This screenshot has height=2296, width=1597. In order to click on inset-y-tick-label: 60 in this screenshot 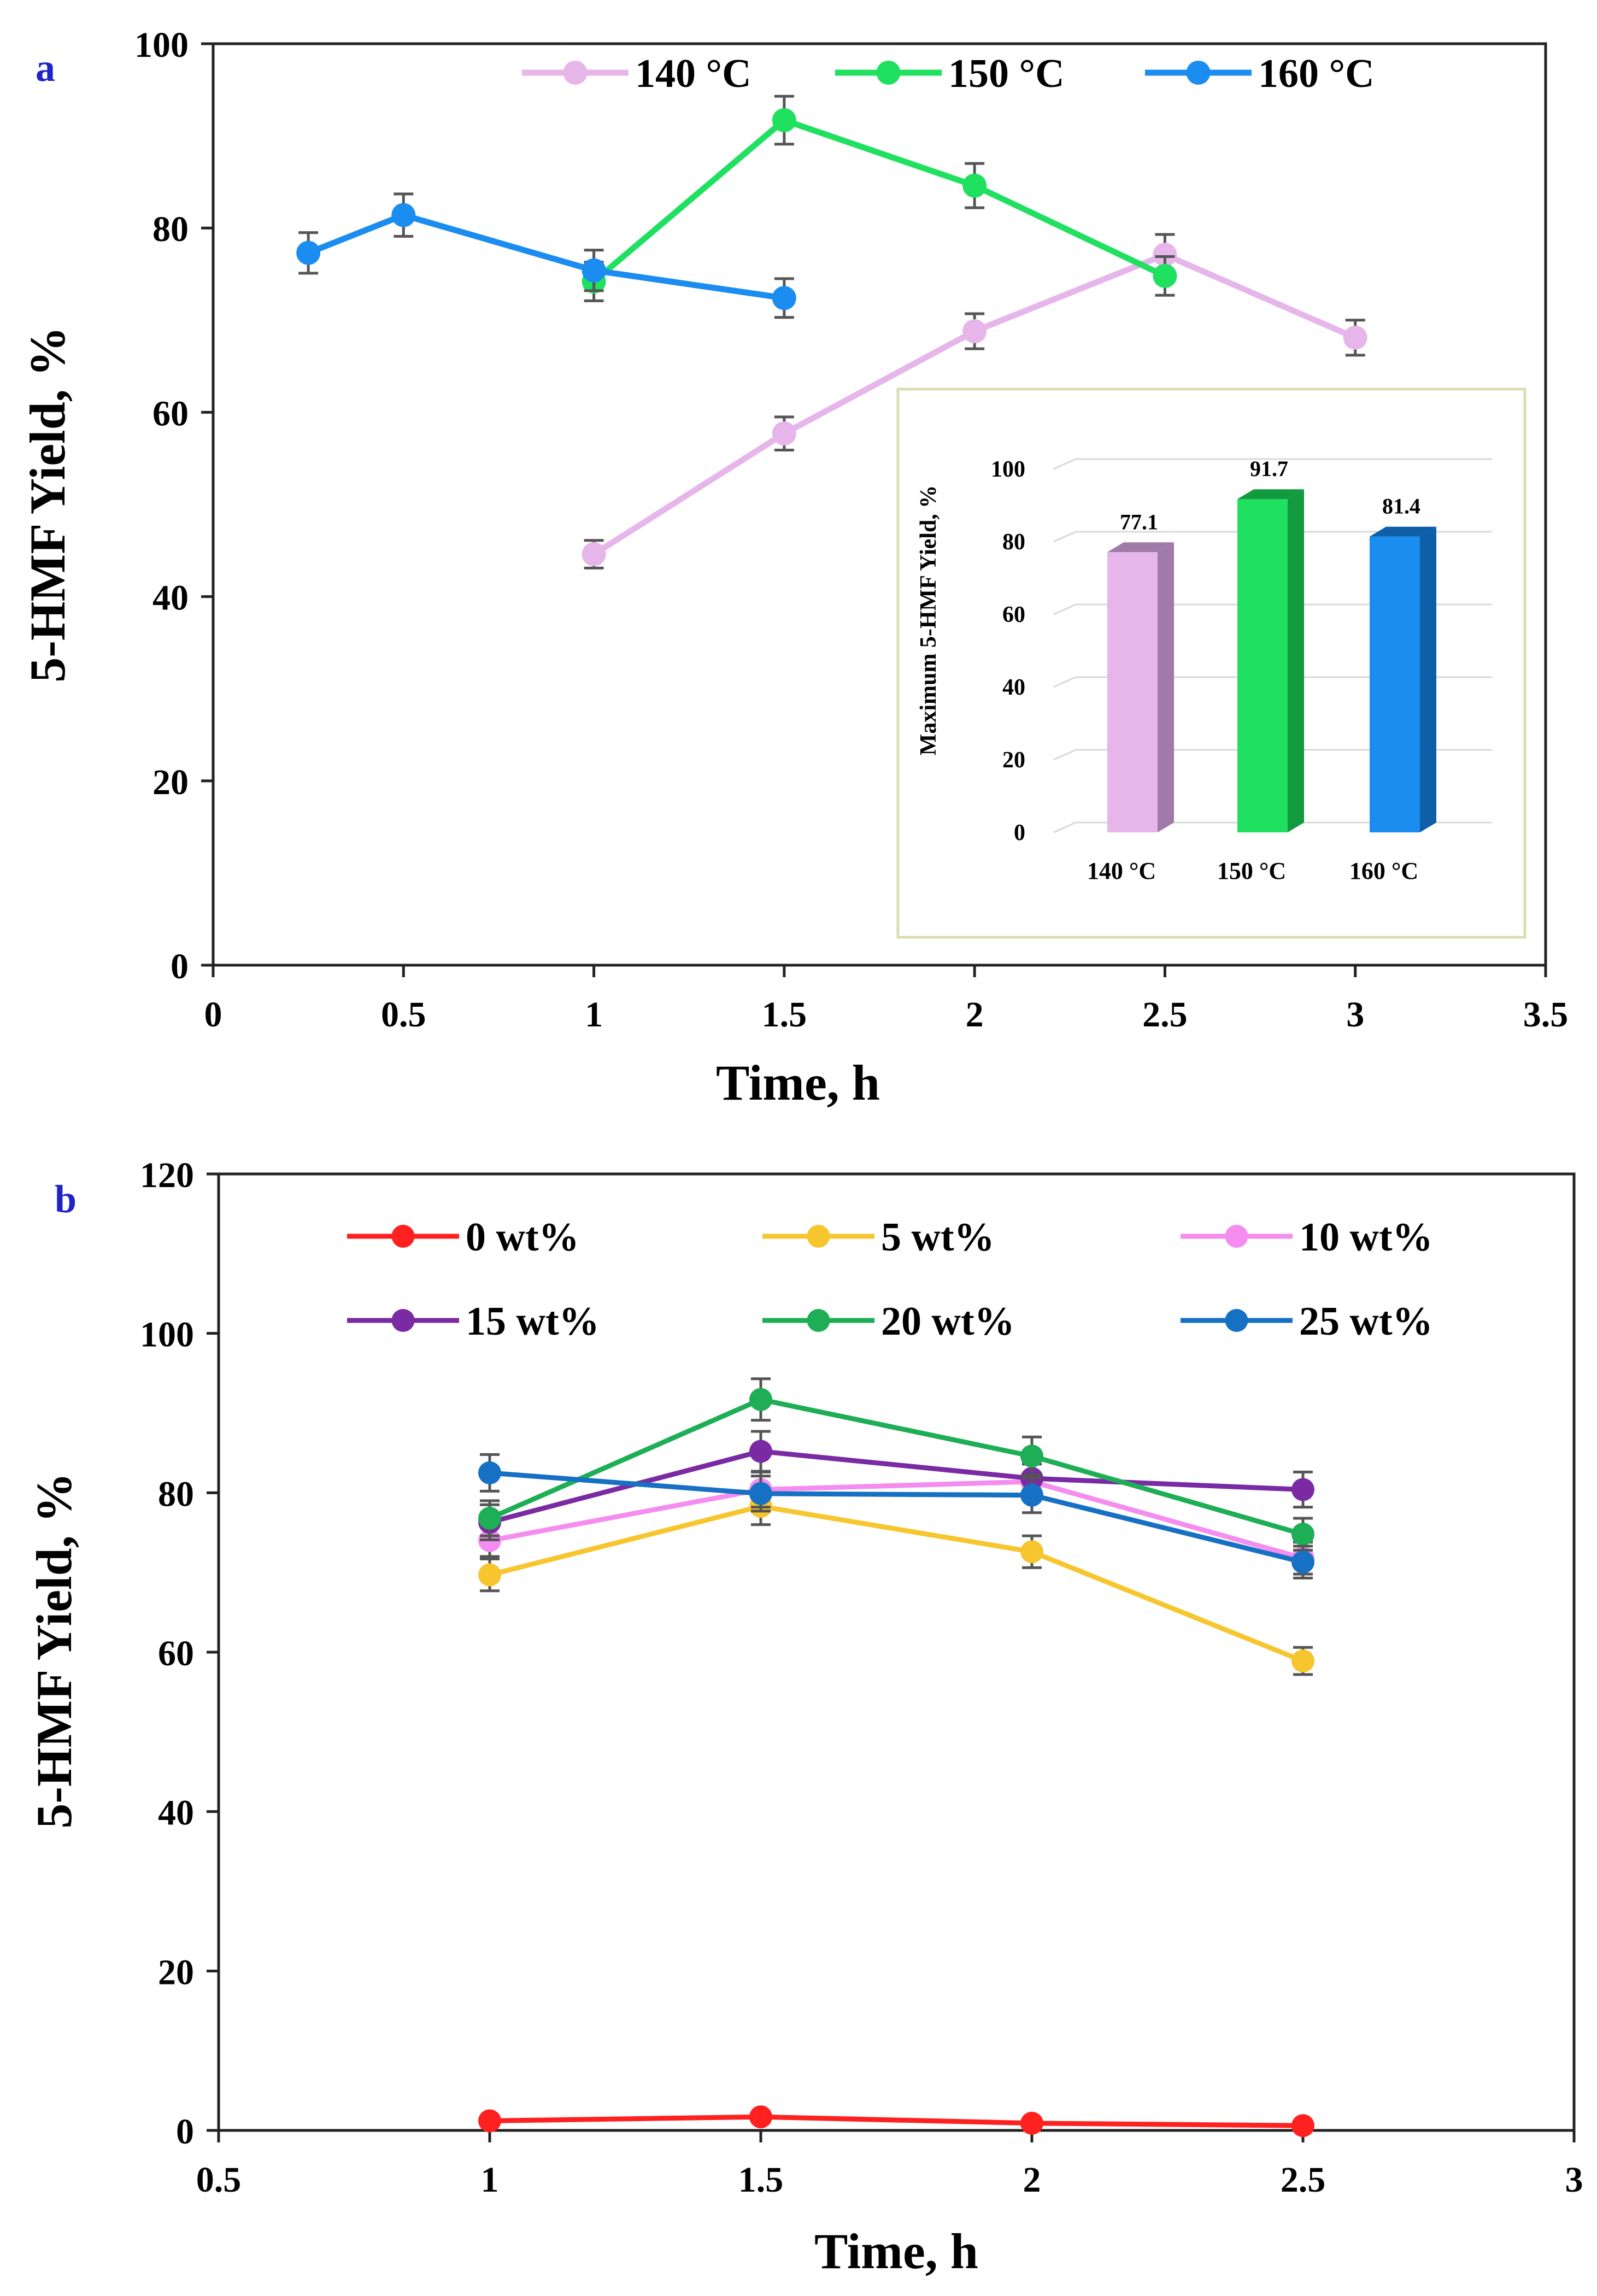, I will do `click(1014, 614)`.